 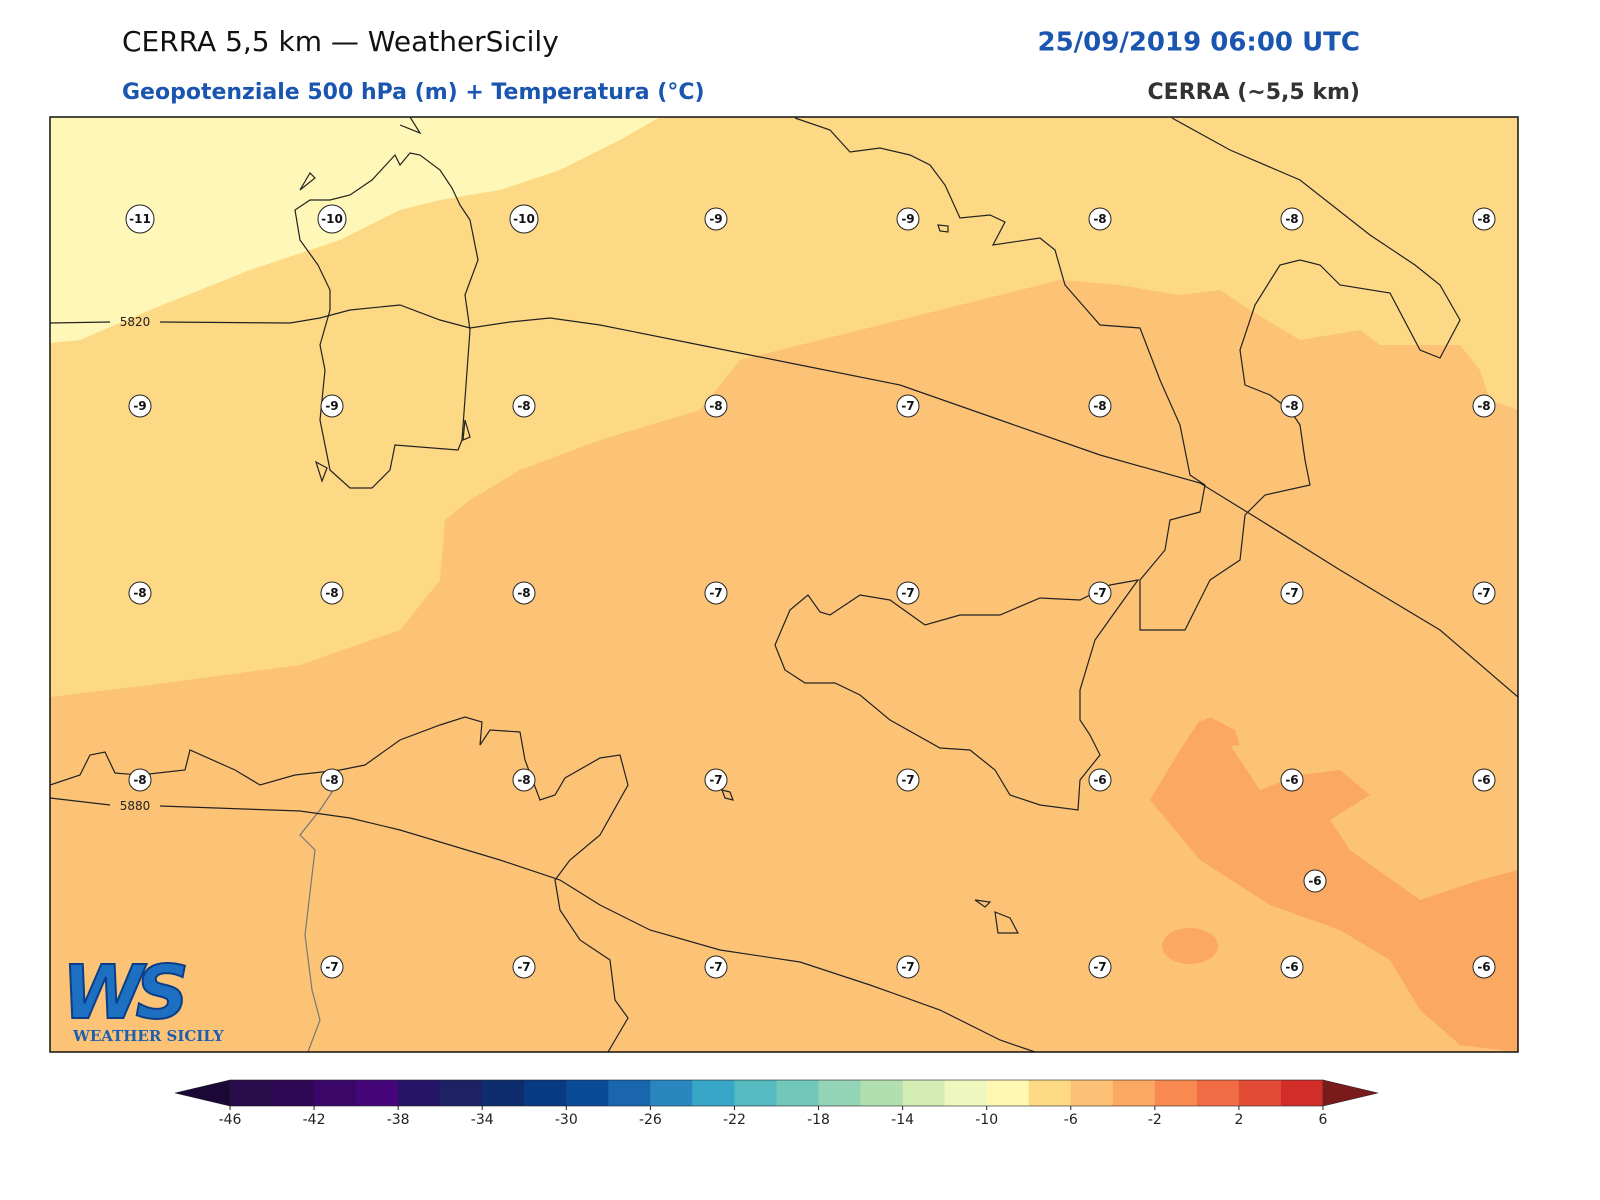 I want to click on colorbar-under, so click(x=202, y=1093).